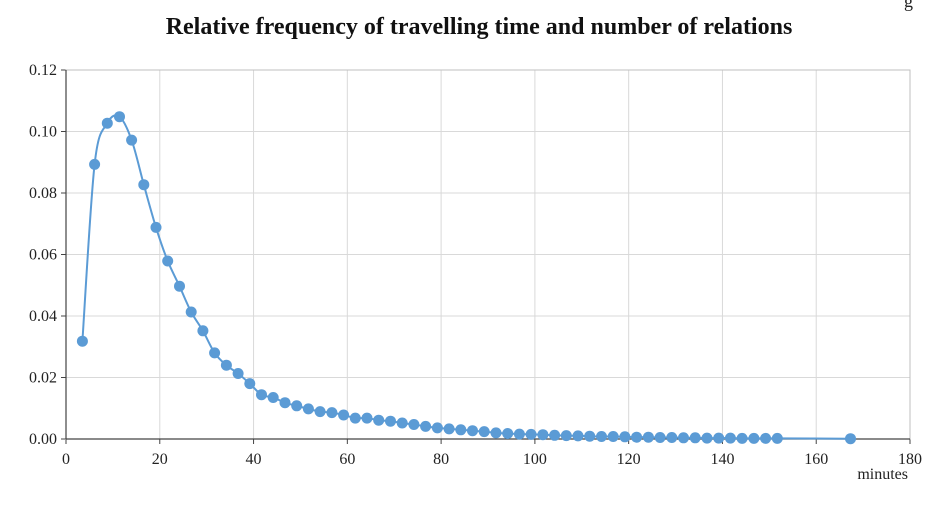 Image resolution: width=928 pixels, height=511 pixels. I want to click on x-tick-label: 180, so click(910, 459).